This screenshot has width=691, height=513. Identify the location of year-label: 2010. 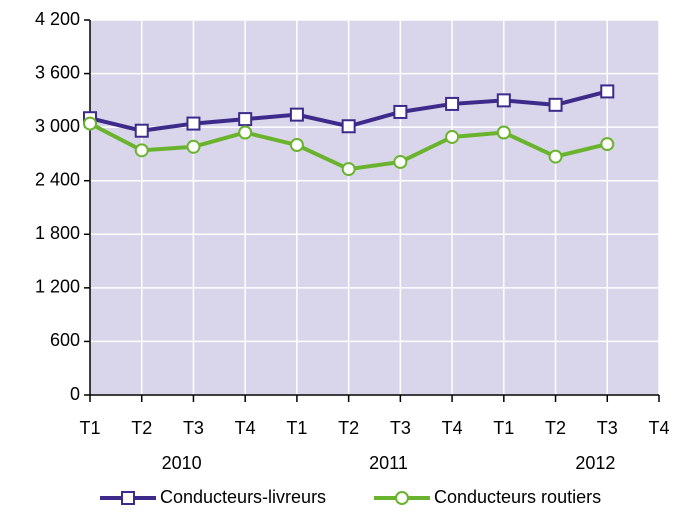
(182, 463).